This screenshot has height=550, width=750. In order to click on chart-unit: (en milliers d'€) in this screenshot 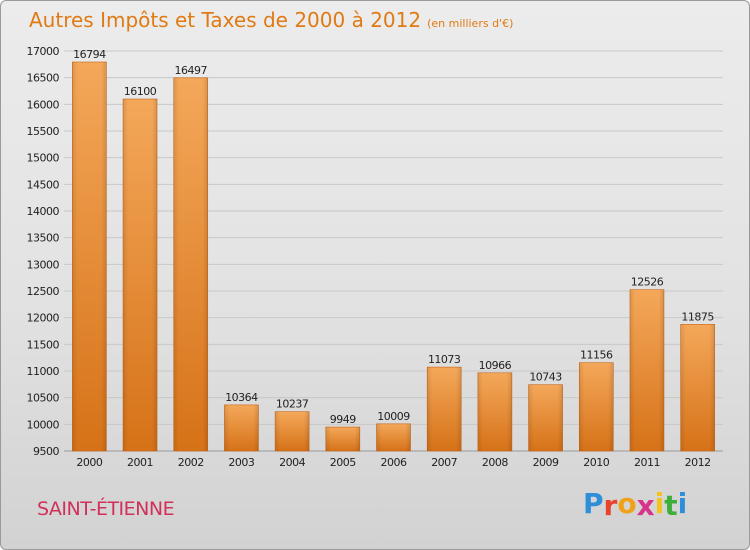, I will do `click(470, 23)`.